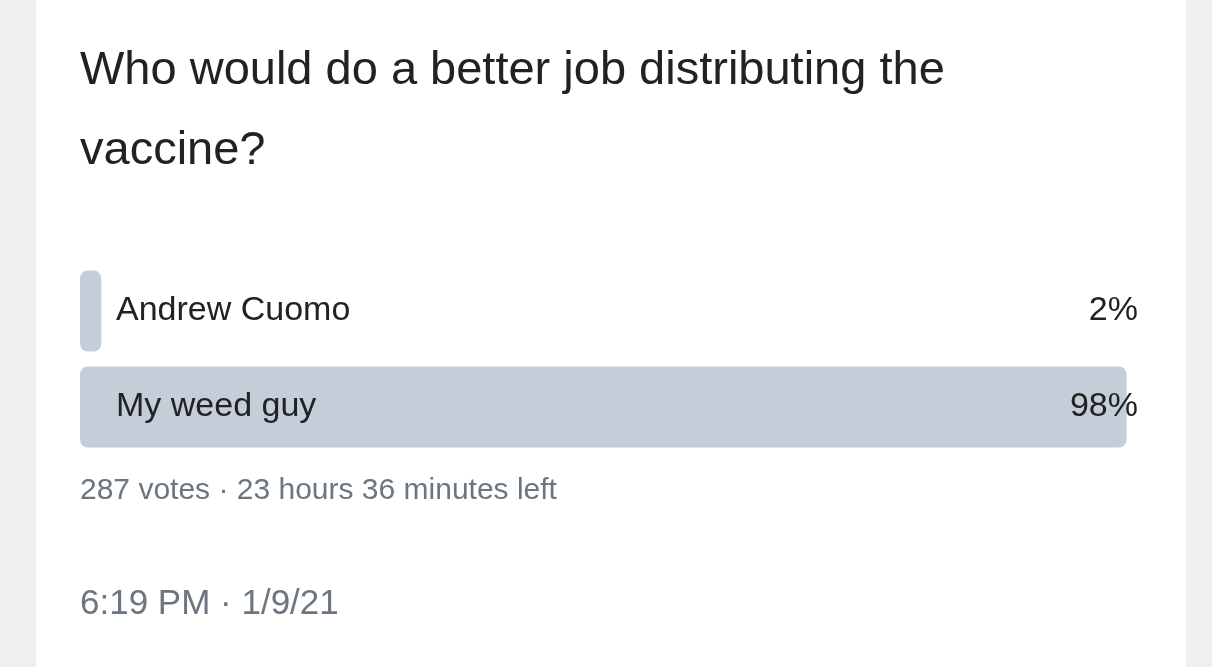  Describe the element at coordinates (1103, 404) in the screenshot. I see `data-label: 98%` at that location.